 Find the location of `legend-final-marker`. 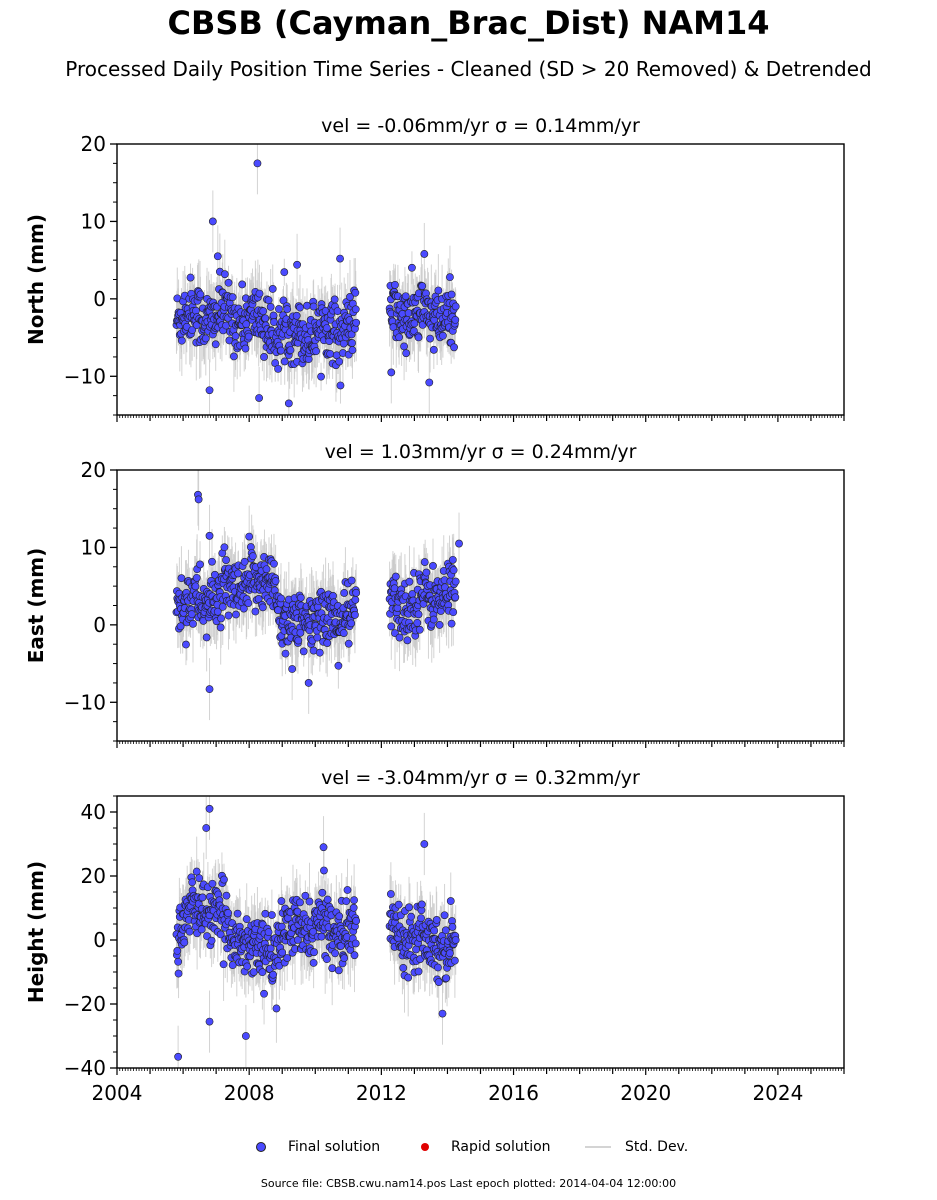

legend-final-marker is located at coordinates (261, 1147).